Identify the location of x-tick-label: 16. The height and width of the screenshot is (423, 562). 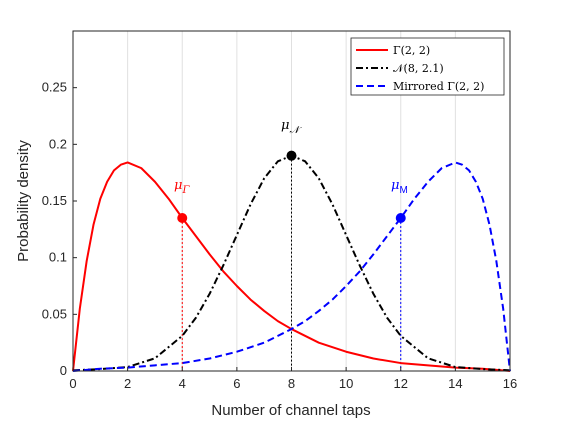
(510, 383).